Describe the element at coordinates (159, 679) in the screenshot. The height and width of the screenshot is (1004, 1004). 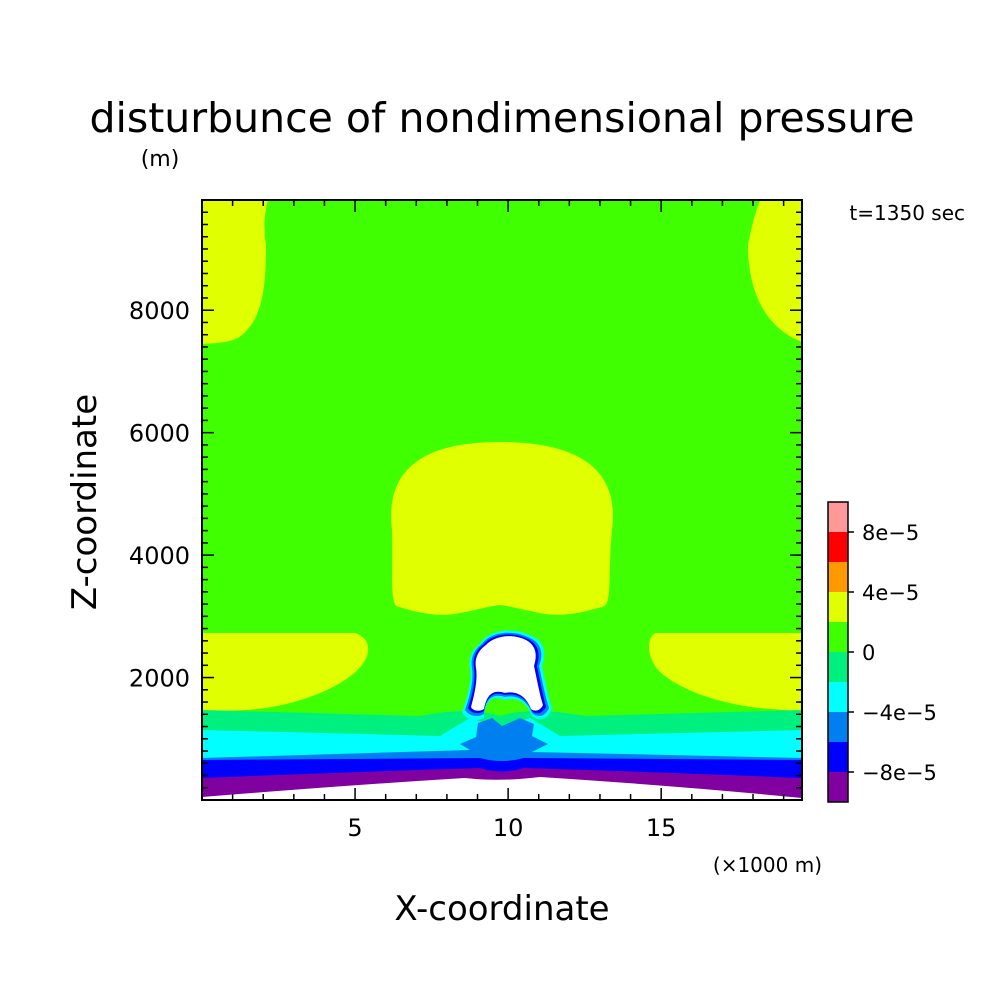
I see `y-tick-label: 2000` at that location.